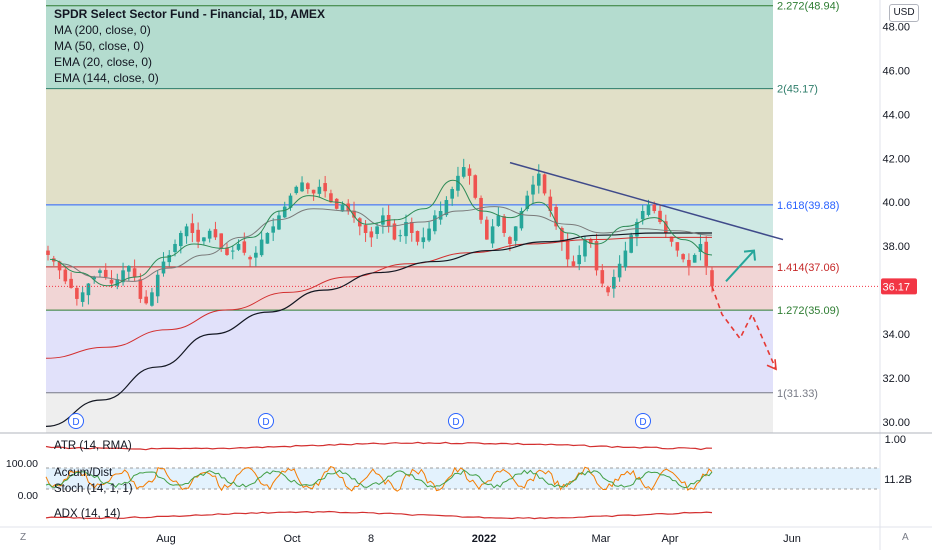 The image size is (932, 550). What do you see at coordinates (797, 90) in the screenshot?
I see `fib-label: 2(45.17)` at bounding box center [797, 90].